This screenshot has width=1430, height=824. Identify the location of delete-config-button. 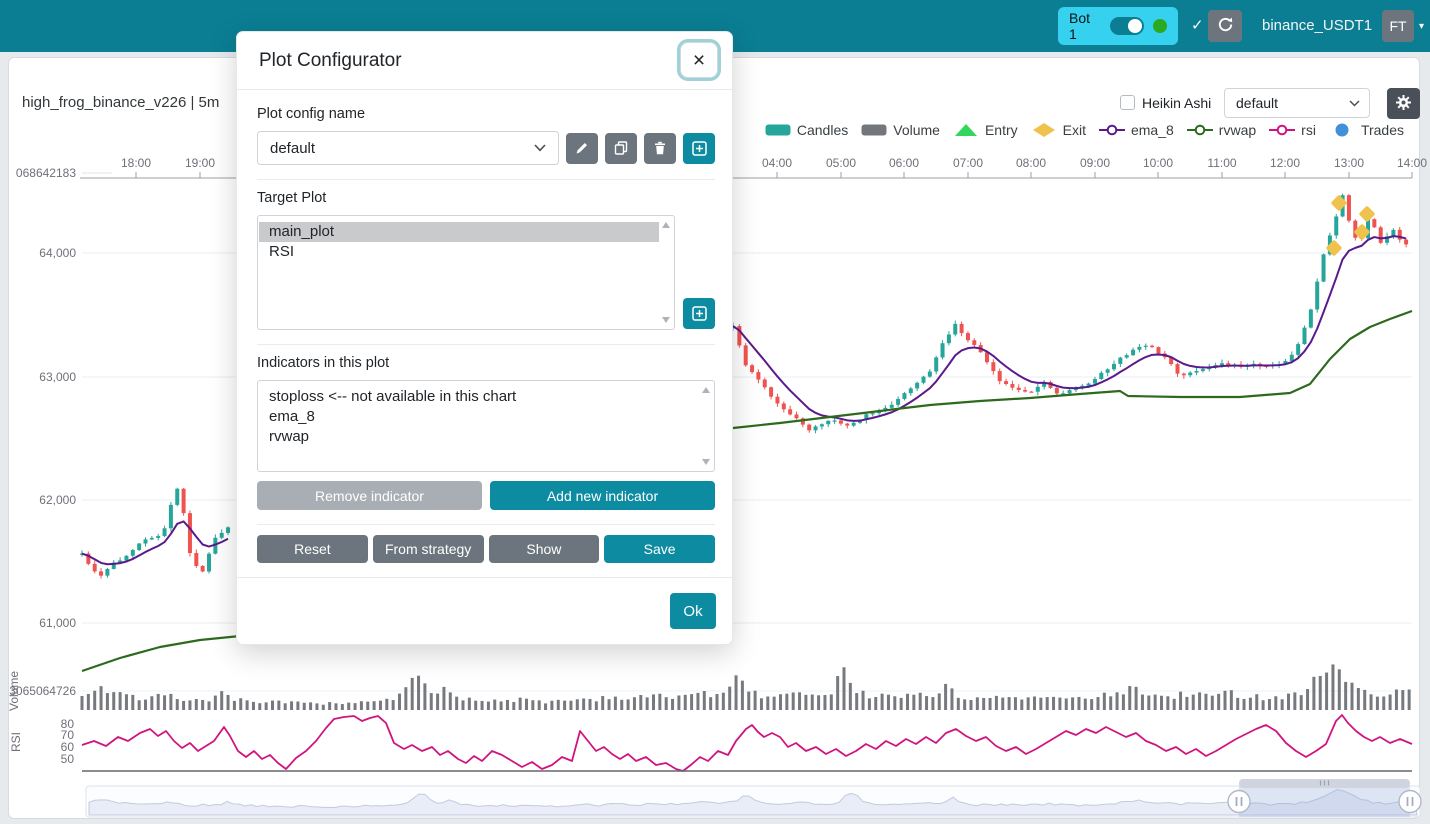
(660, 148).